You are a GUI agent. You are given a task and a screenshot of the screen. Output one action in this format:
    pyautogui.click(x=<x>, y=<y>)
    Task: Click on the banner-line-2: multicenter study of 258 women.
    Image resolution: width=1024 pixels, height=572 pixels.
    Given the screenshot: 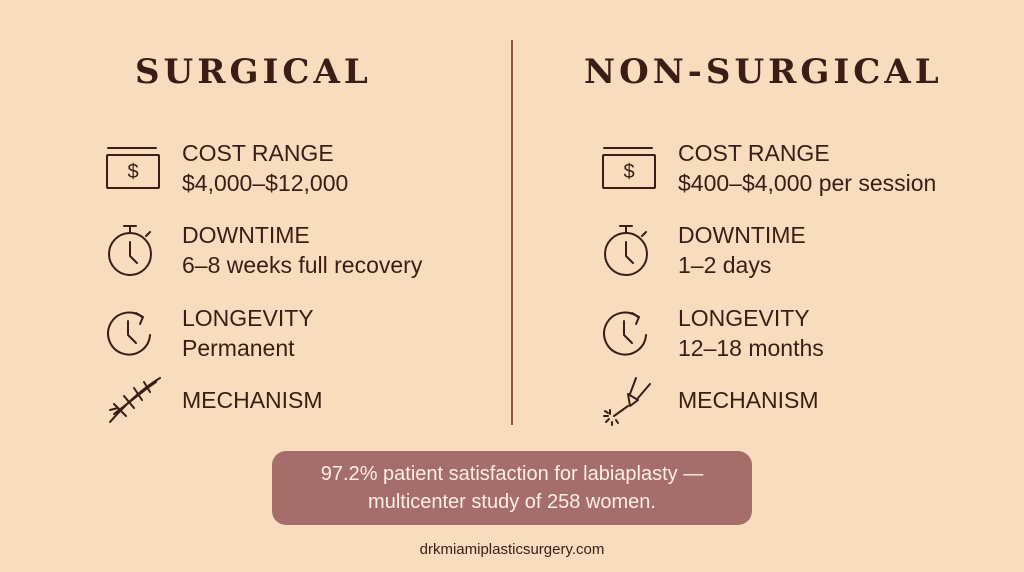 What is the action you would take?
    pyautogui.click(x=512, y=502)
    